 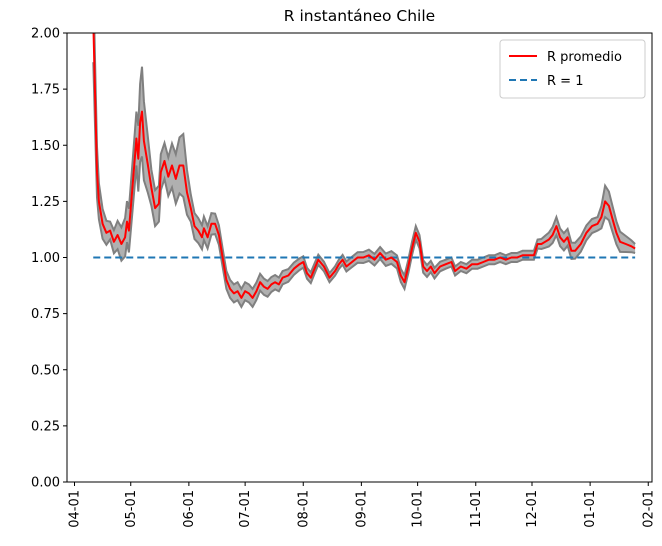 What do you see at coordinates (418, 509) in the screenshot?
I see `x-tick-label: 10-01` at bounding box center [418, 509].